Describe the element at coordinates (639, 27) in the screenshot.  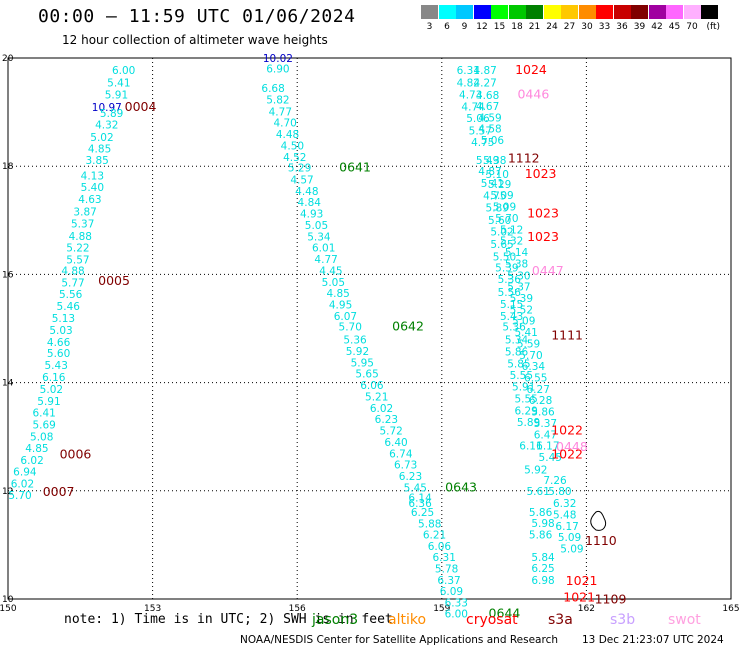
I see `legend-label: 39` at that location.